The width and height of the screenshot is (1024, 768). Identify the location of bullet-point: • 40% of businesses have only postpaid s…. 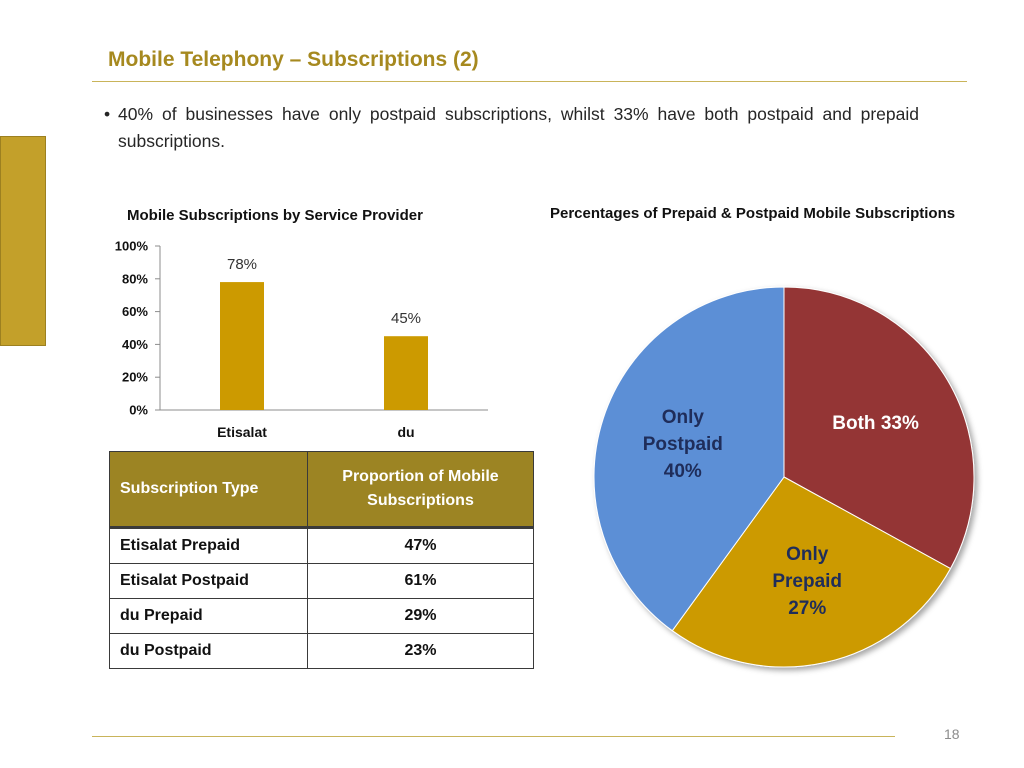
(511, 128).